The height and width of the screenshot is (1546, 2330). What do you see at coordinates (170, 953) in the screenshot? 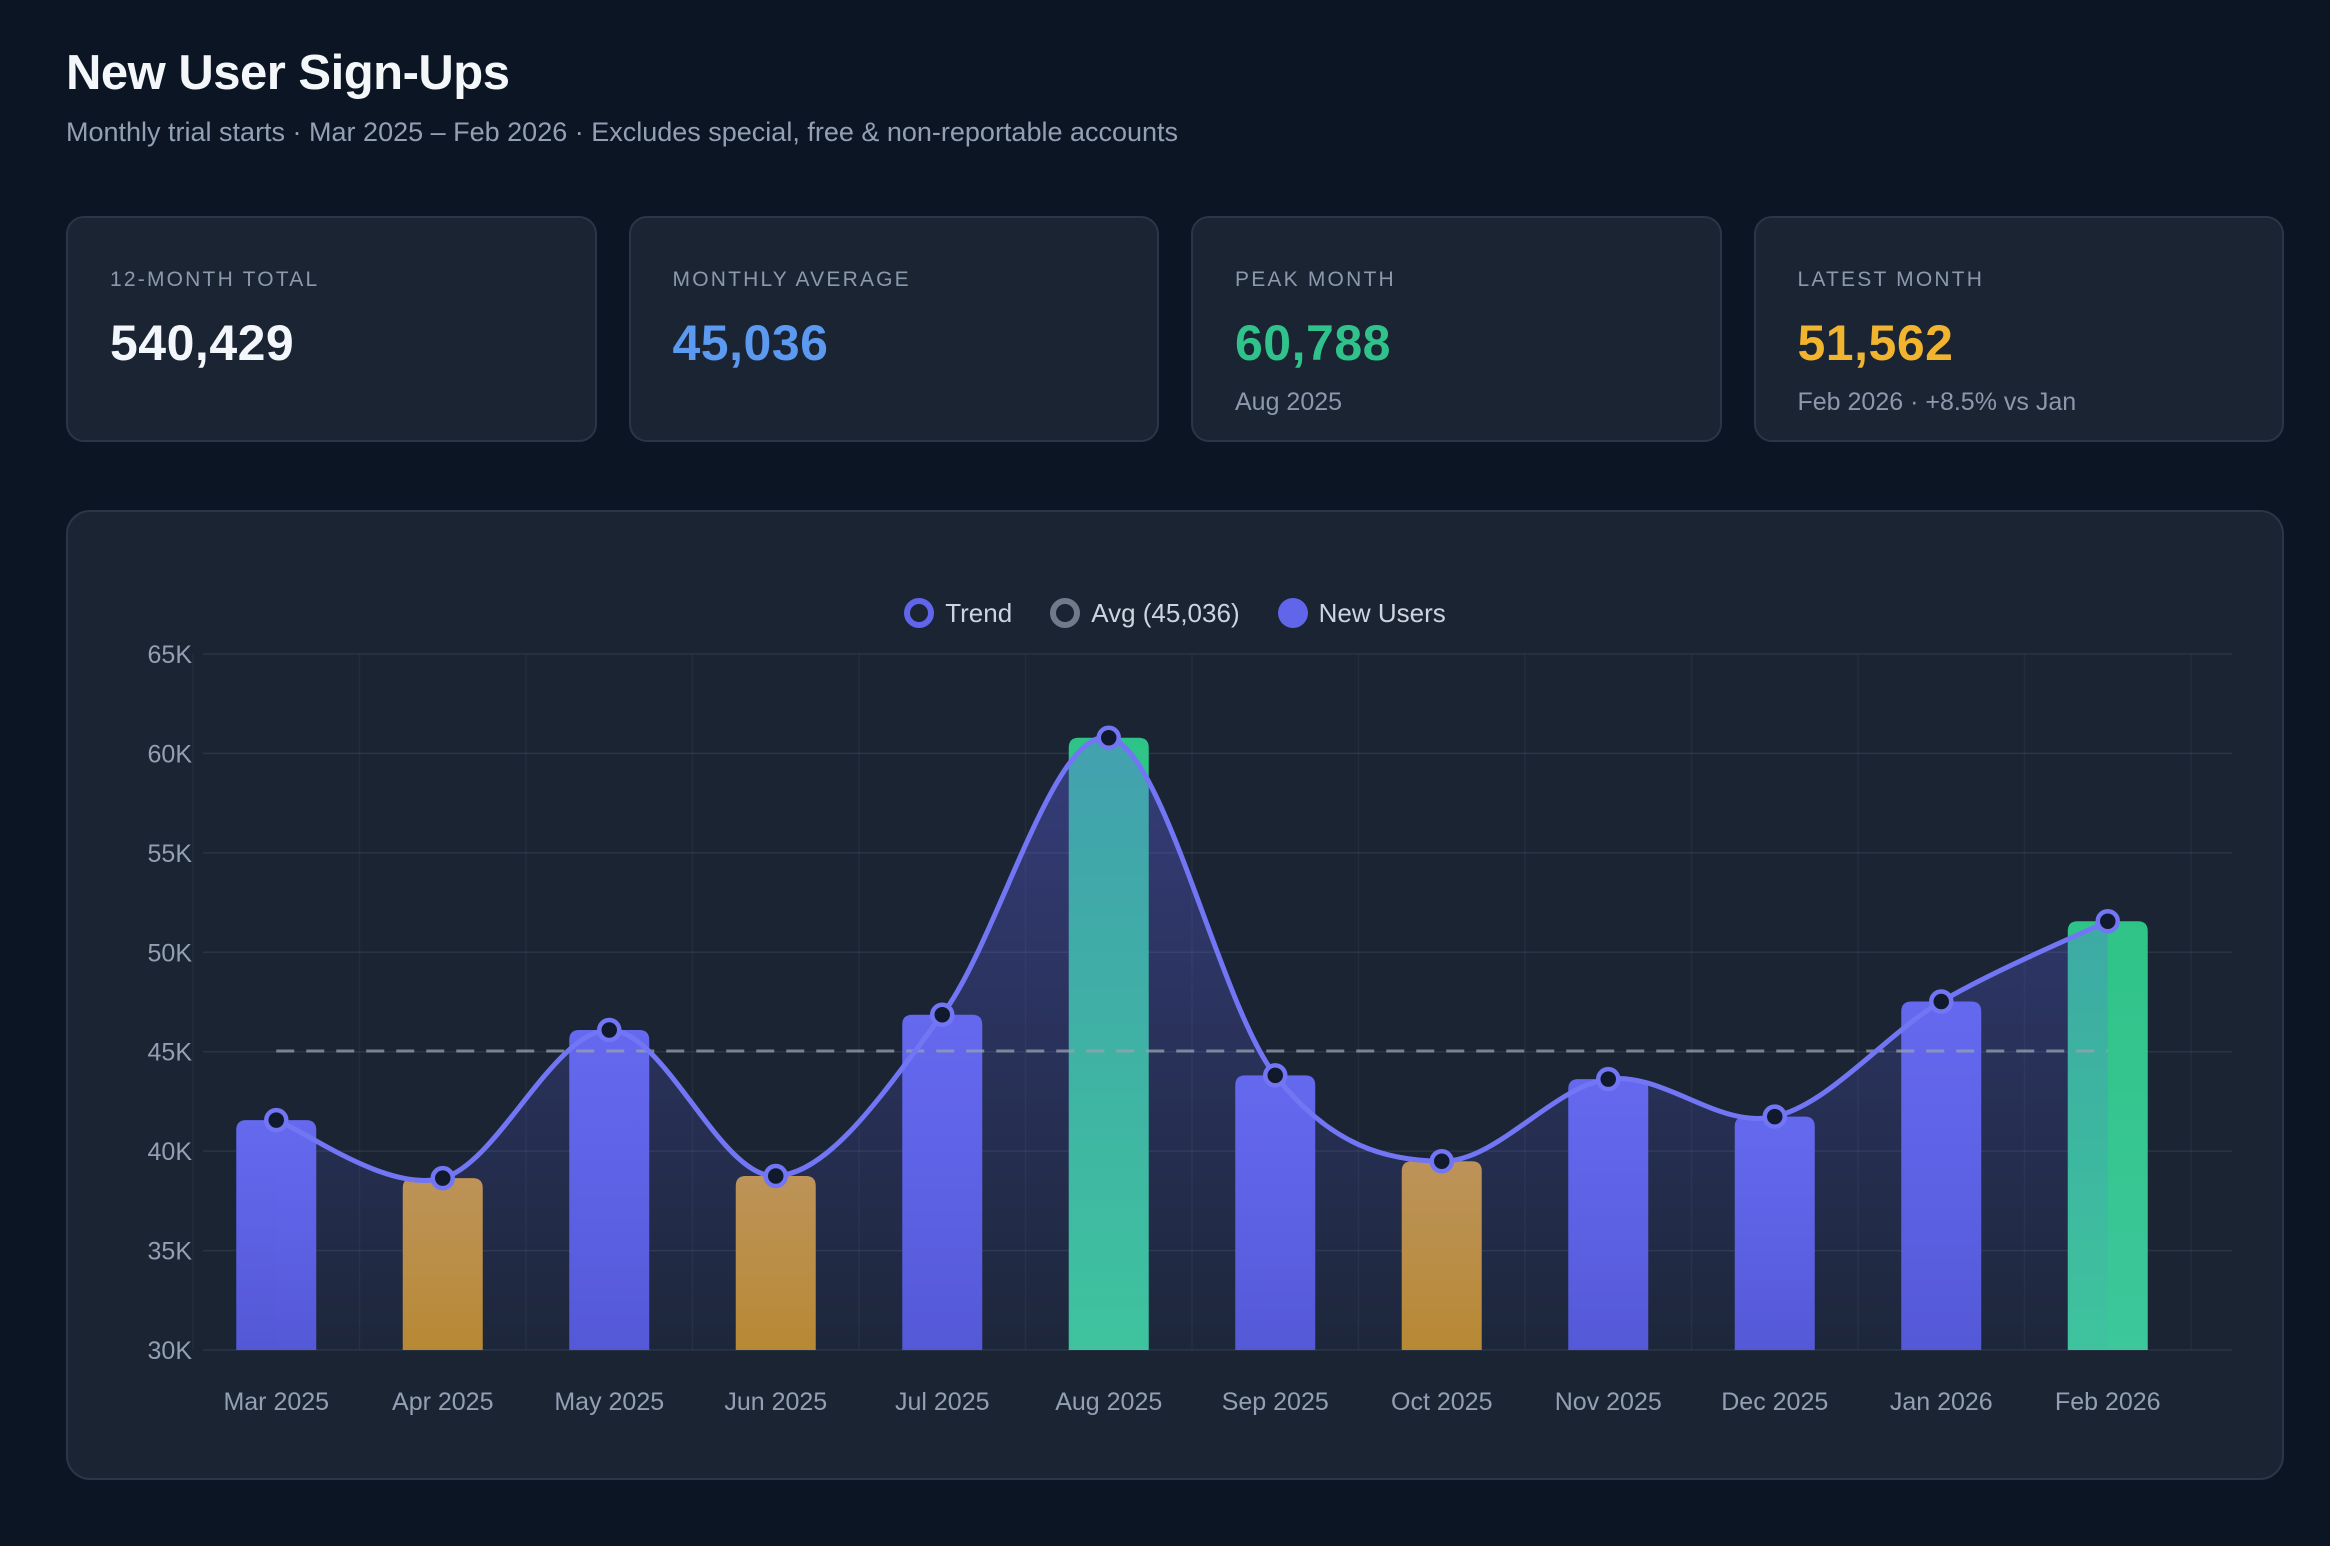
I see `y-tick-label: 50K` at bounding box center [170, 953].